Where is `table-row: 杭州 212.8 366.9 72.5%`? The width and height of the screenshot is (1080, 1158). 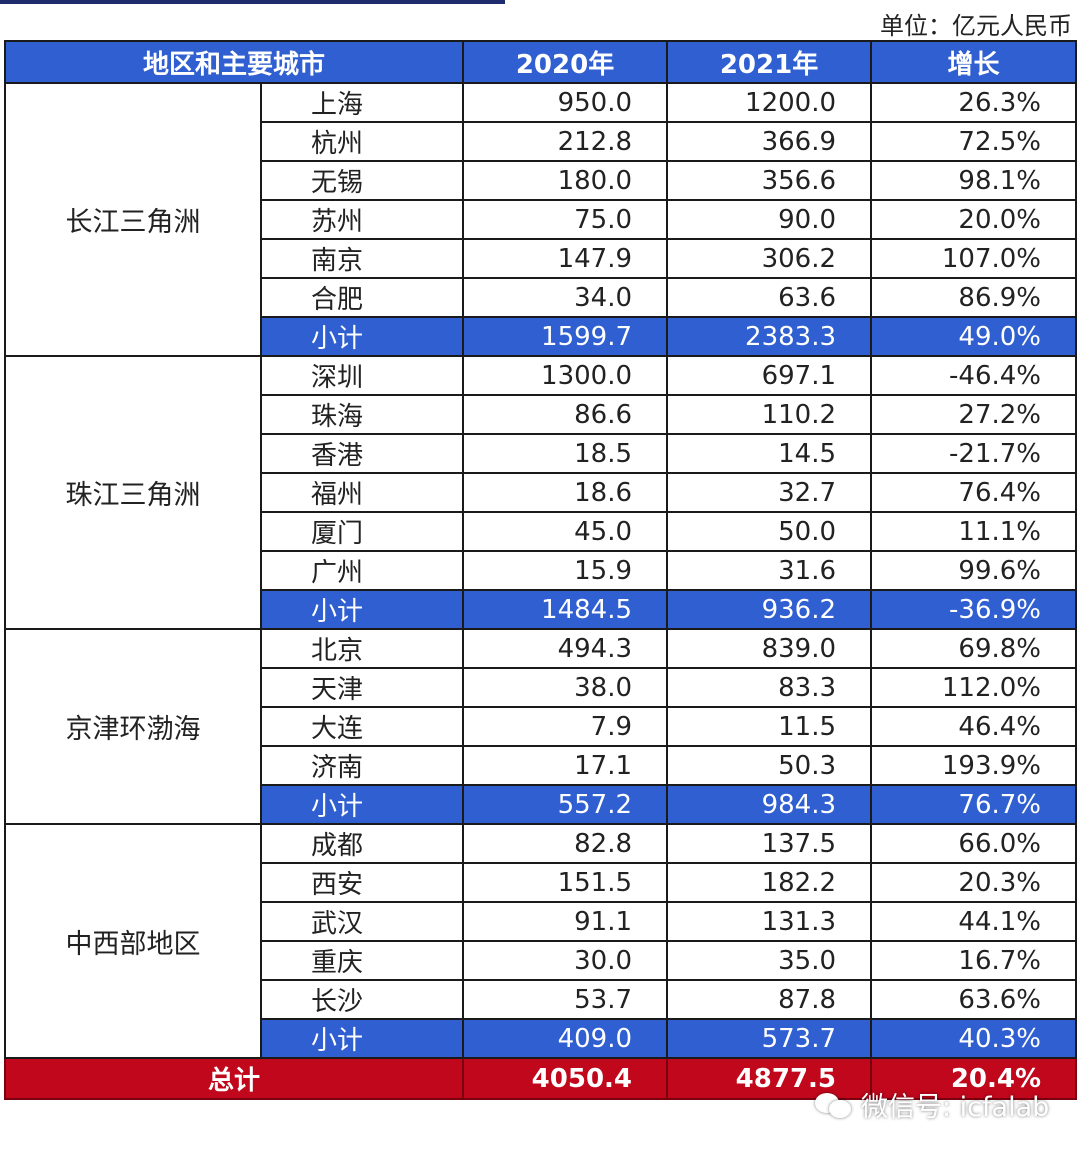
table-row: 杭州 212.8 366.9 72.5% is located at coordinates (541, 141).